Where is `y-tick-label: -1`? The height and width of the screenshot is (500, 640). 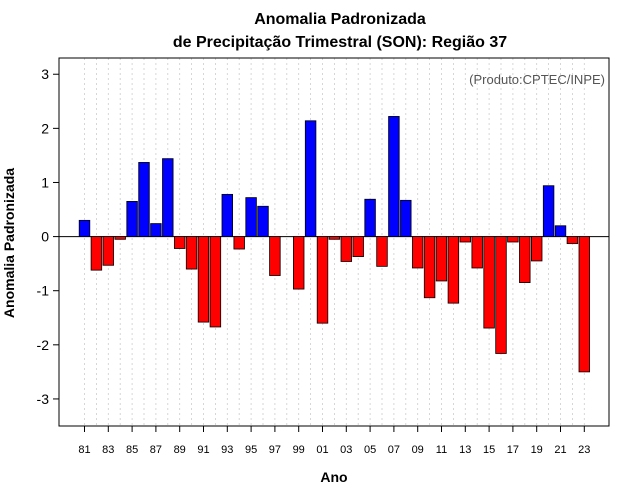 y-tick-label: -1 is located at coordinates (43, 291).